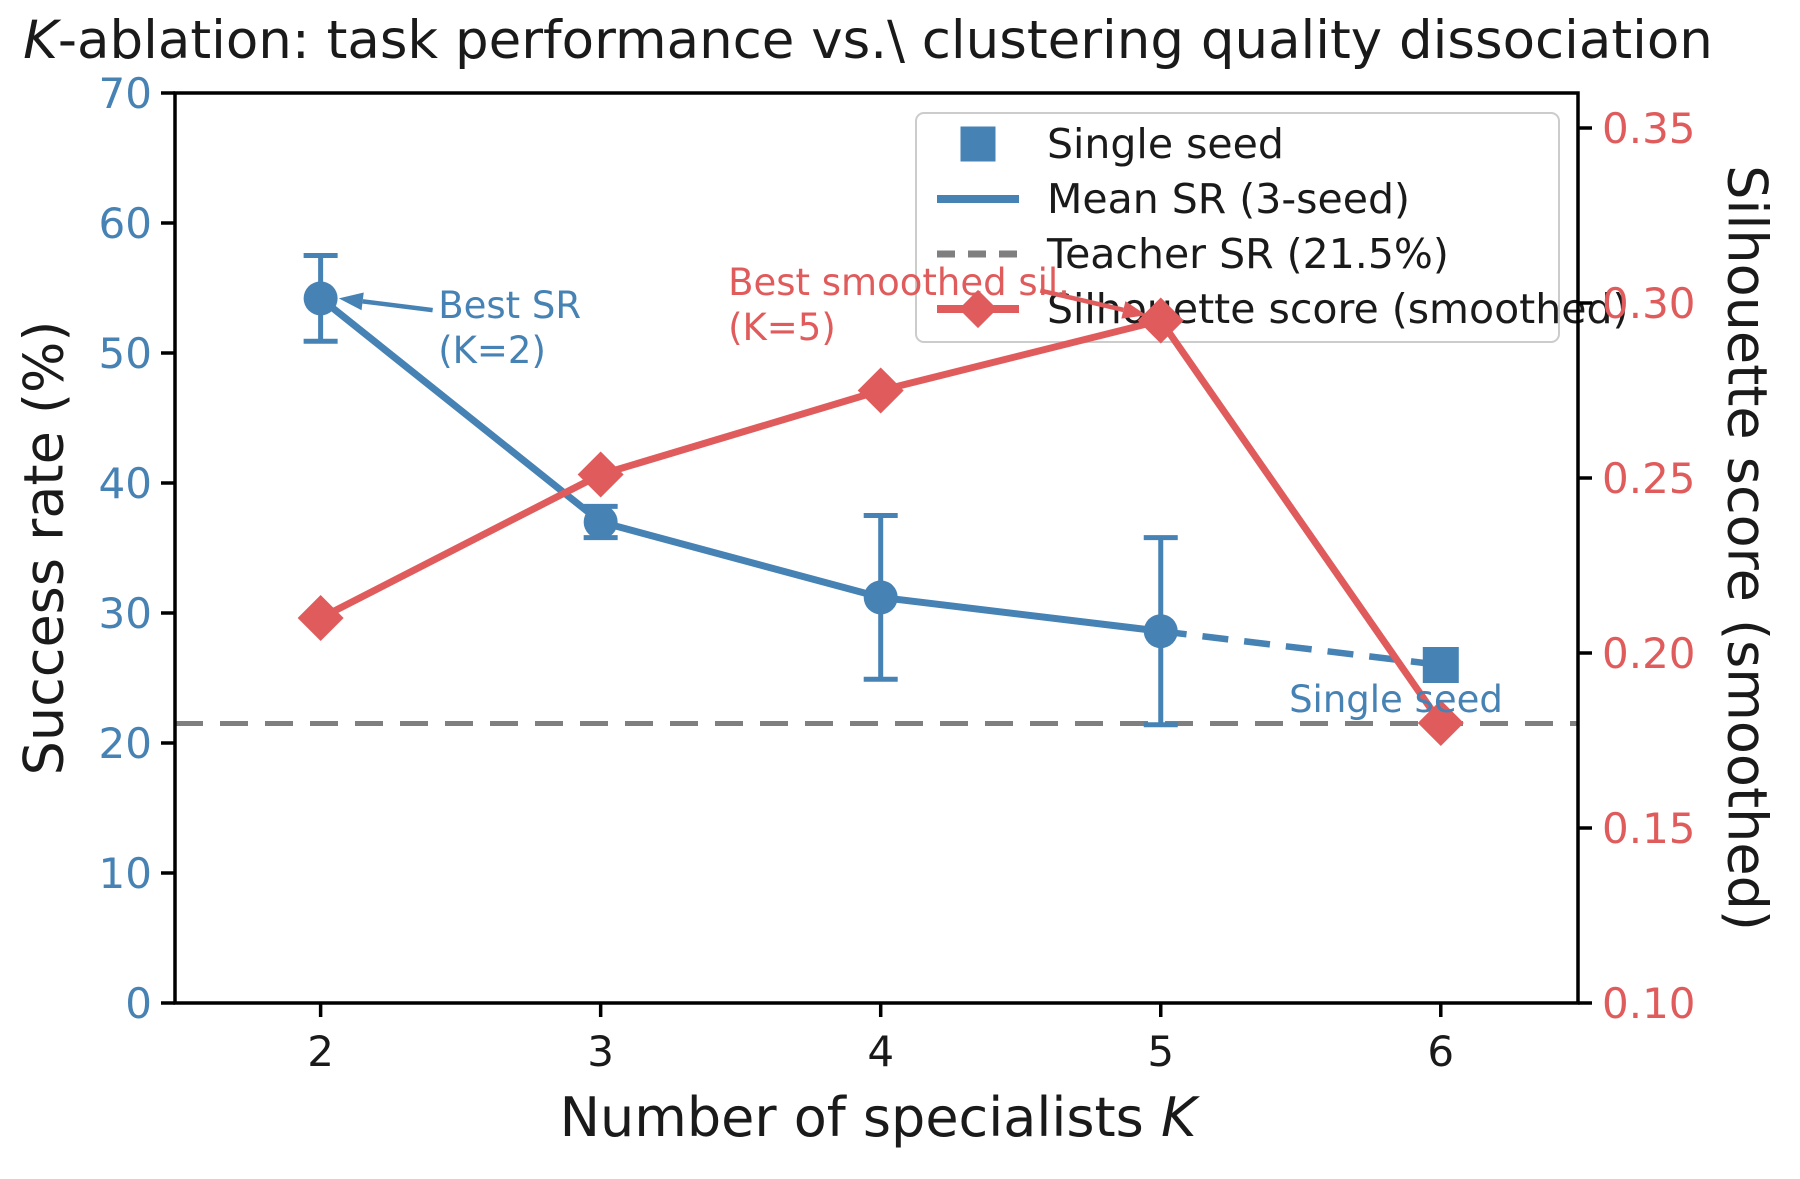  Describe the element at coordinates (1248, 253) in the screenshot. I see `legend-label: Teacher SR (21.5%)` at that location.